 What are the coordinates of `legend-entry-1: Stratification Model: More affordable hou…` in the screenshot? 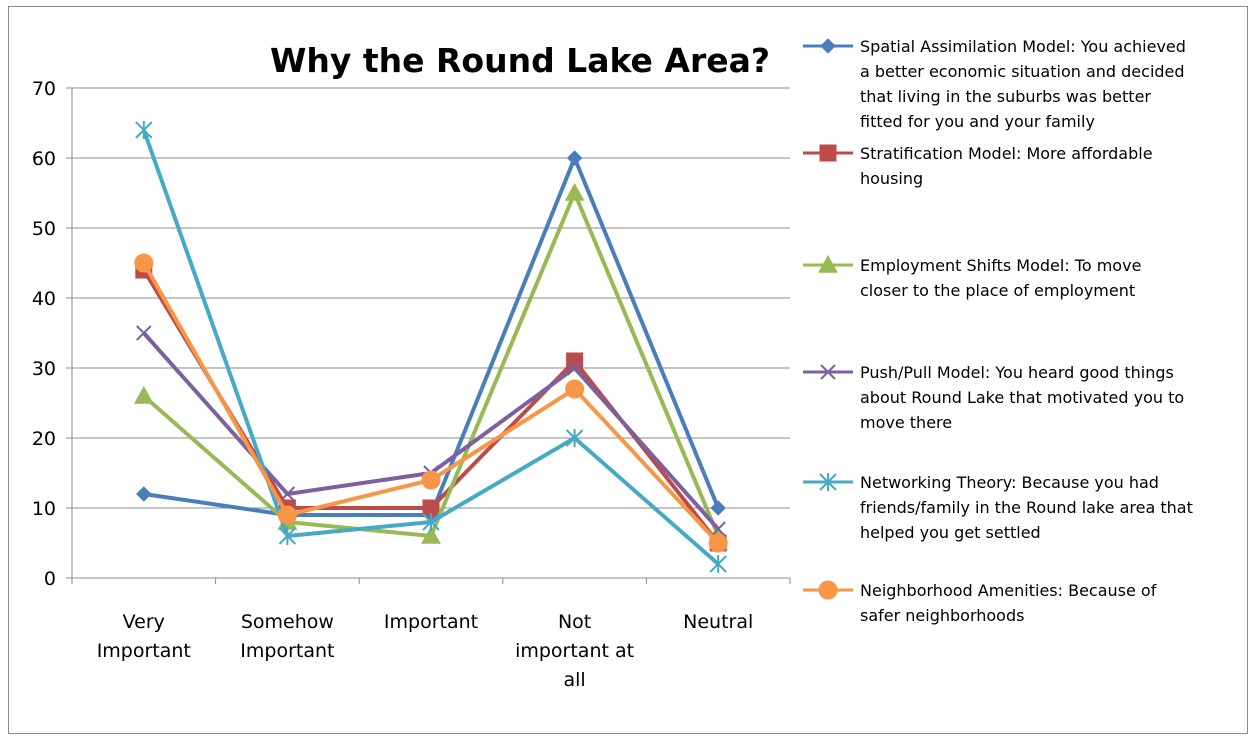 It's located at (978, 166).